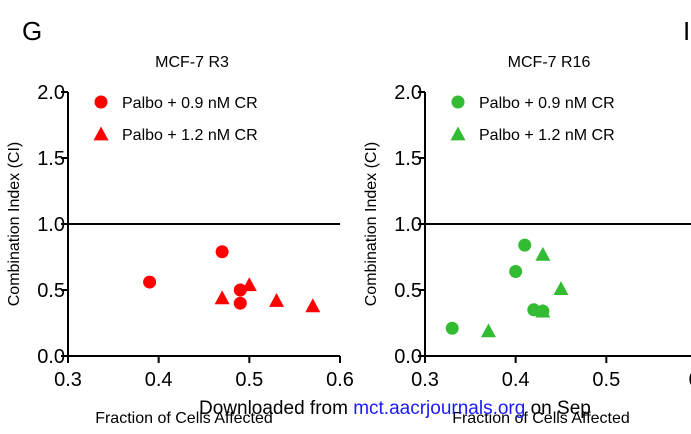 This screenshot has height=434, width=691. I want to click on footer-link: mct.aacrjournals.org, so click(439, 408).